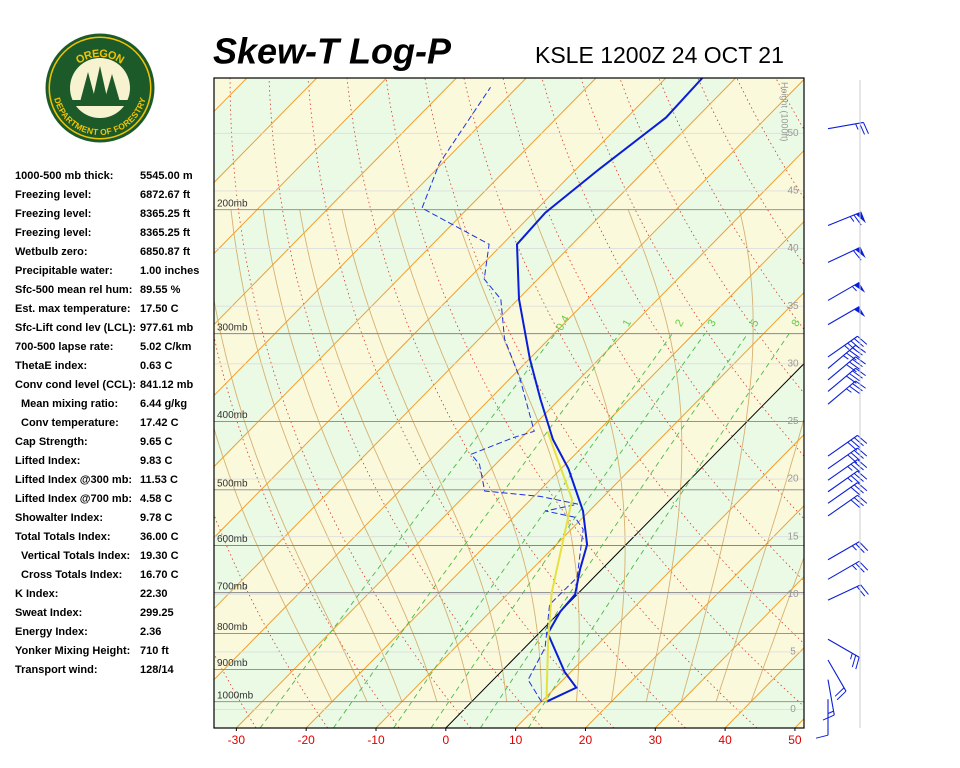 This screenshot has height=768, width=960. What do you see at coordinates (659, 55) in the screenshot?
I see `chart-subtitle: KSLE 1200Z 24 OCT 21` at bounding box center [659, 55].